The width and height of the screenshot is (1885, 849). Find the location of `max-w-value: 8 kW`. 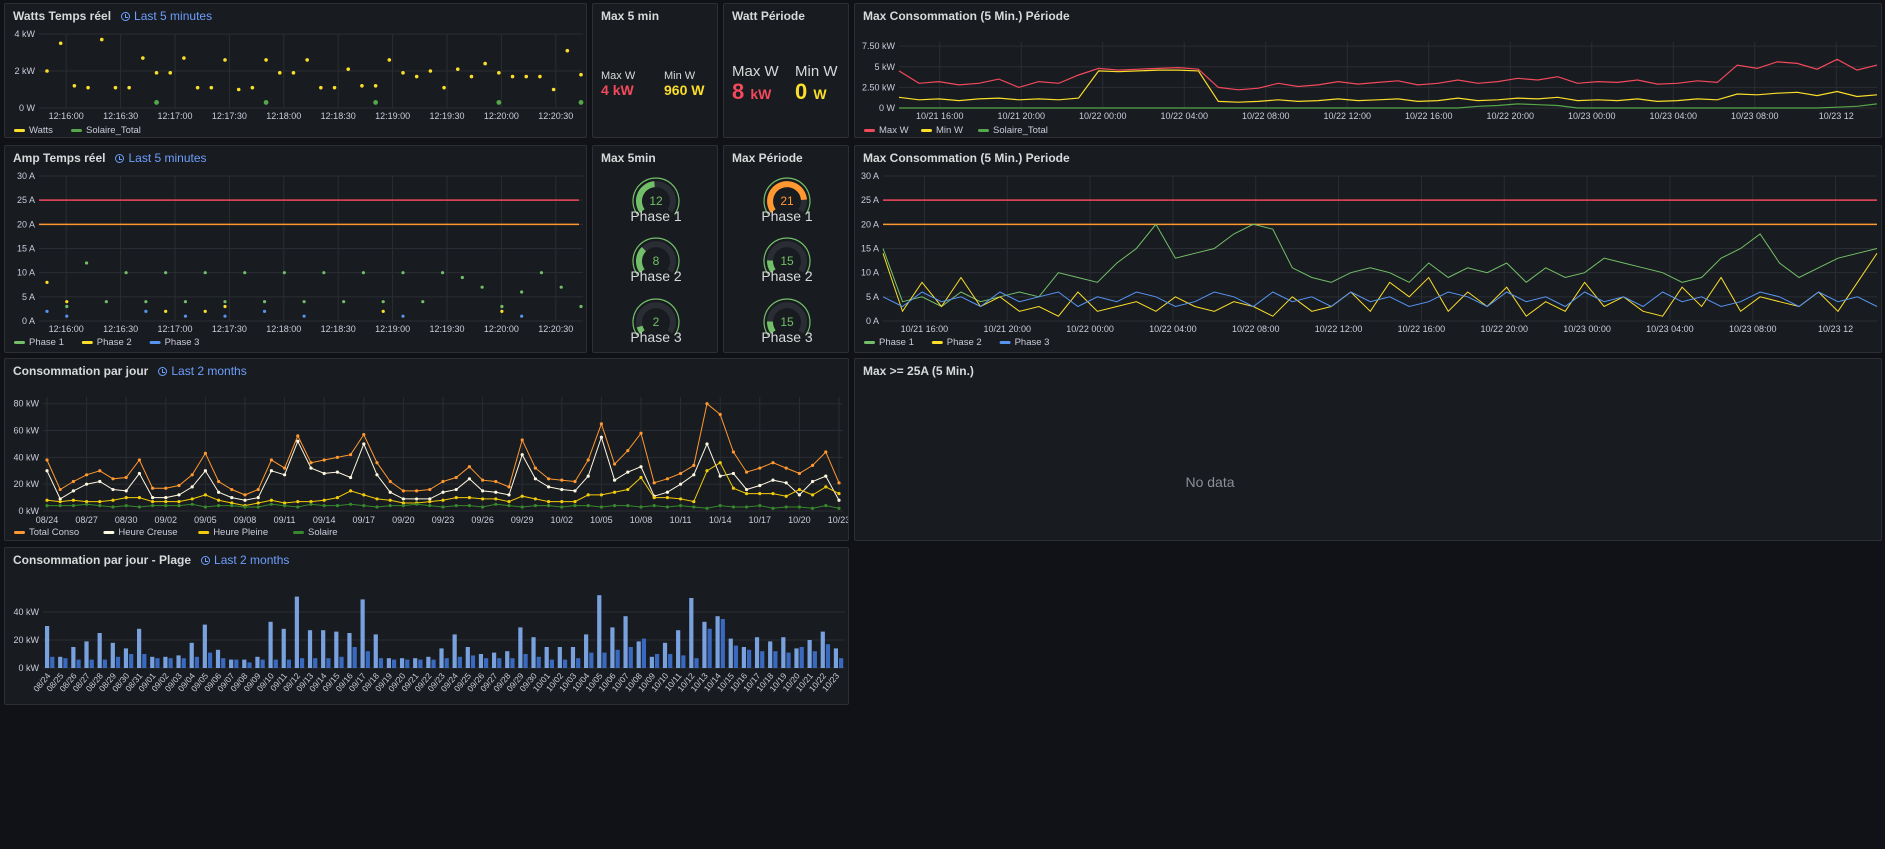

max-w-value: 8 kW is located at coordinates (752, 91).